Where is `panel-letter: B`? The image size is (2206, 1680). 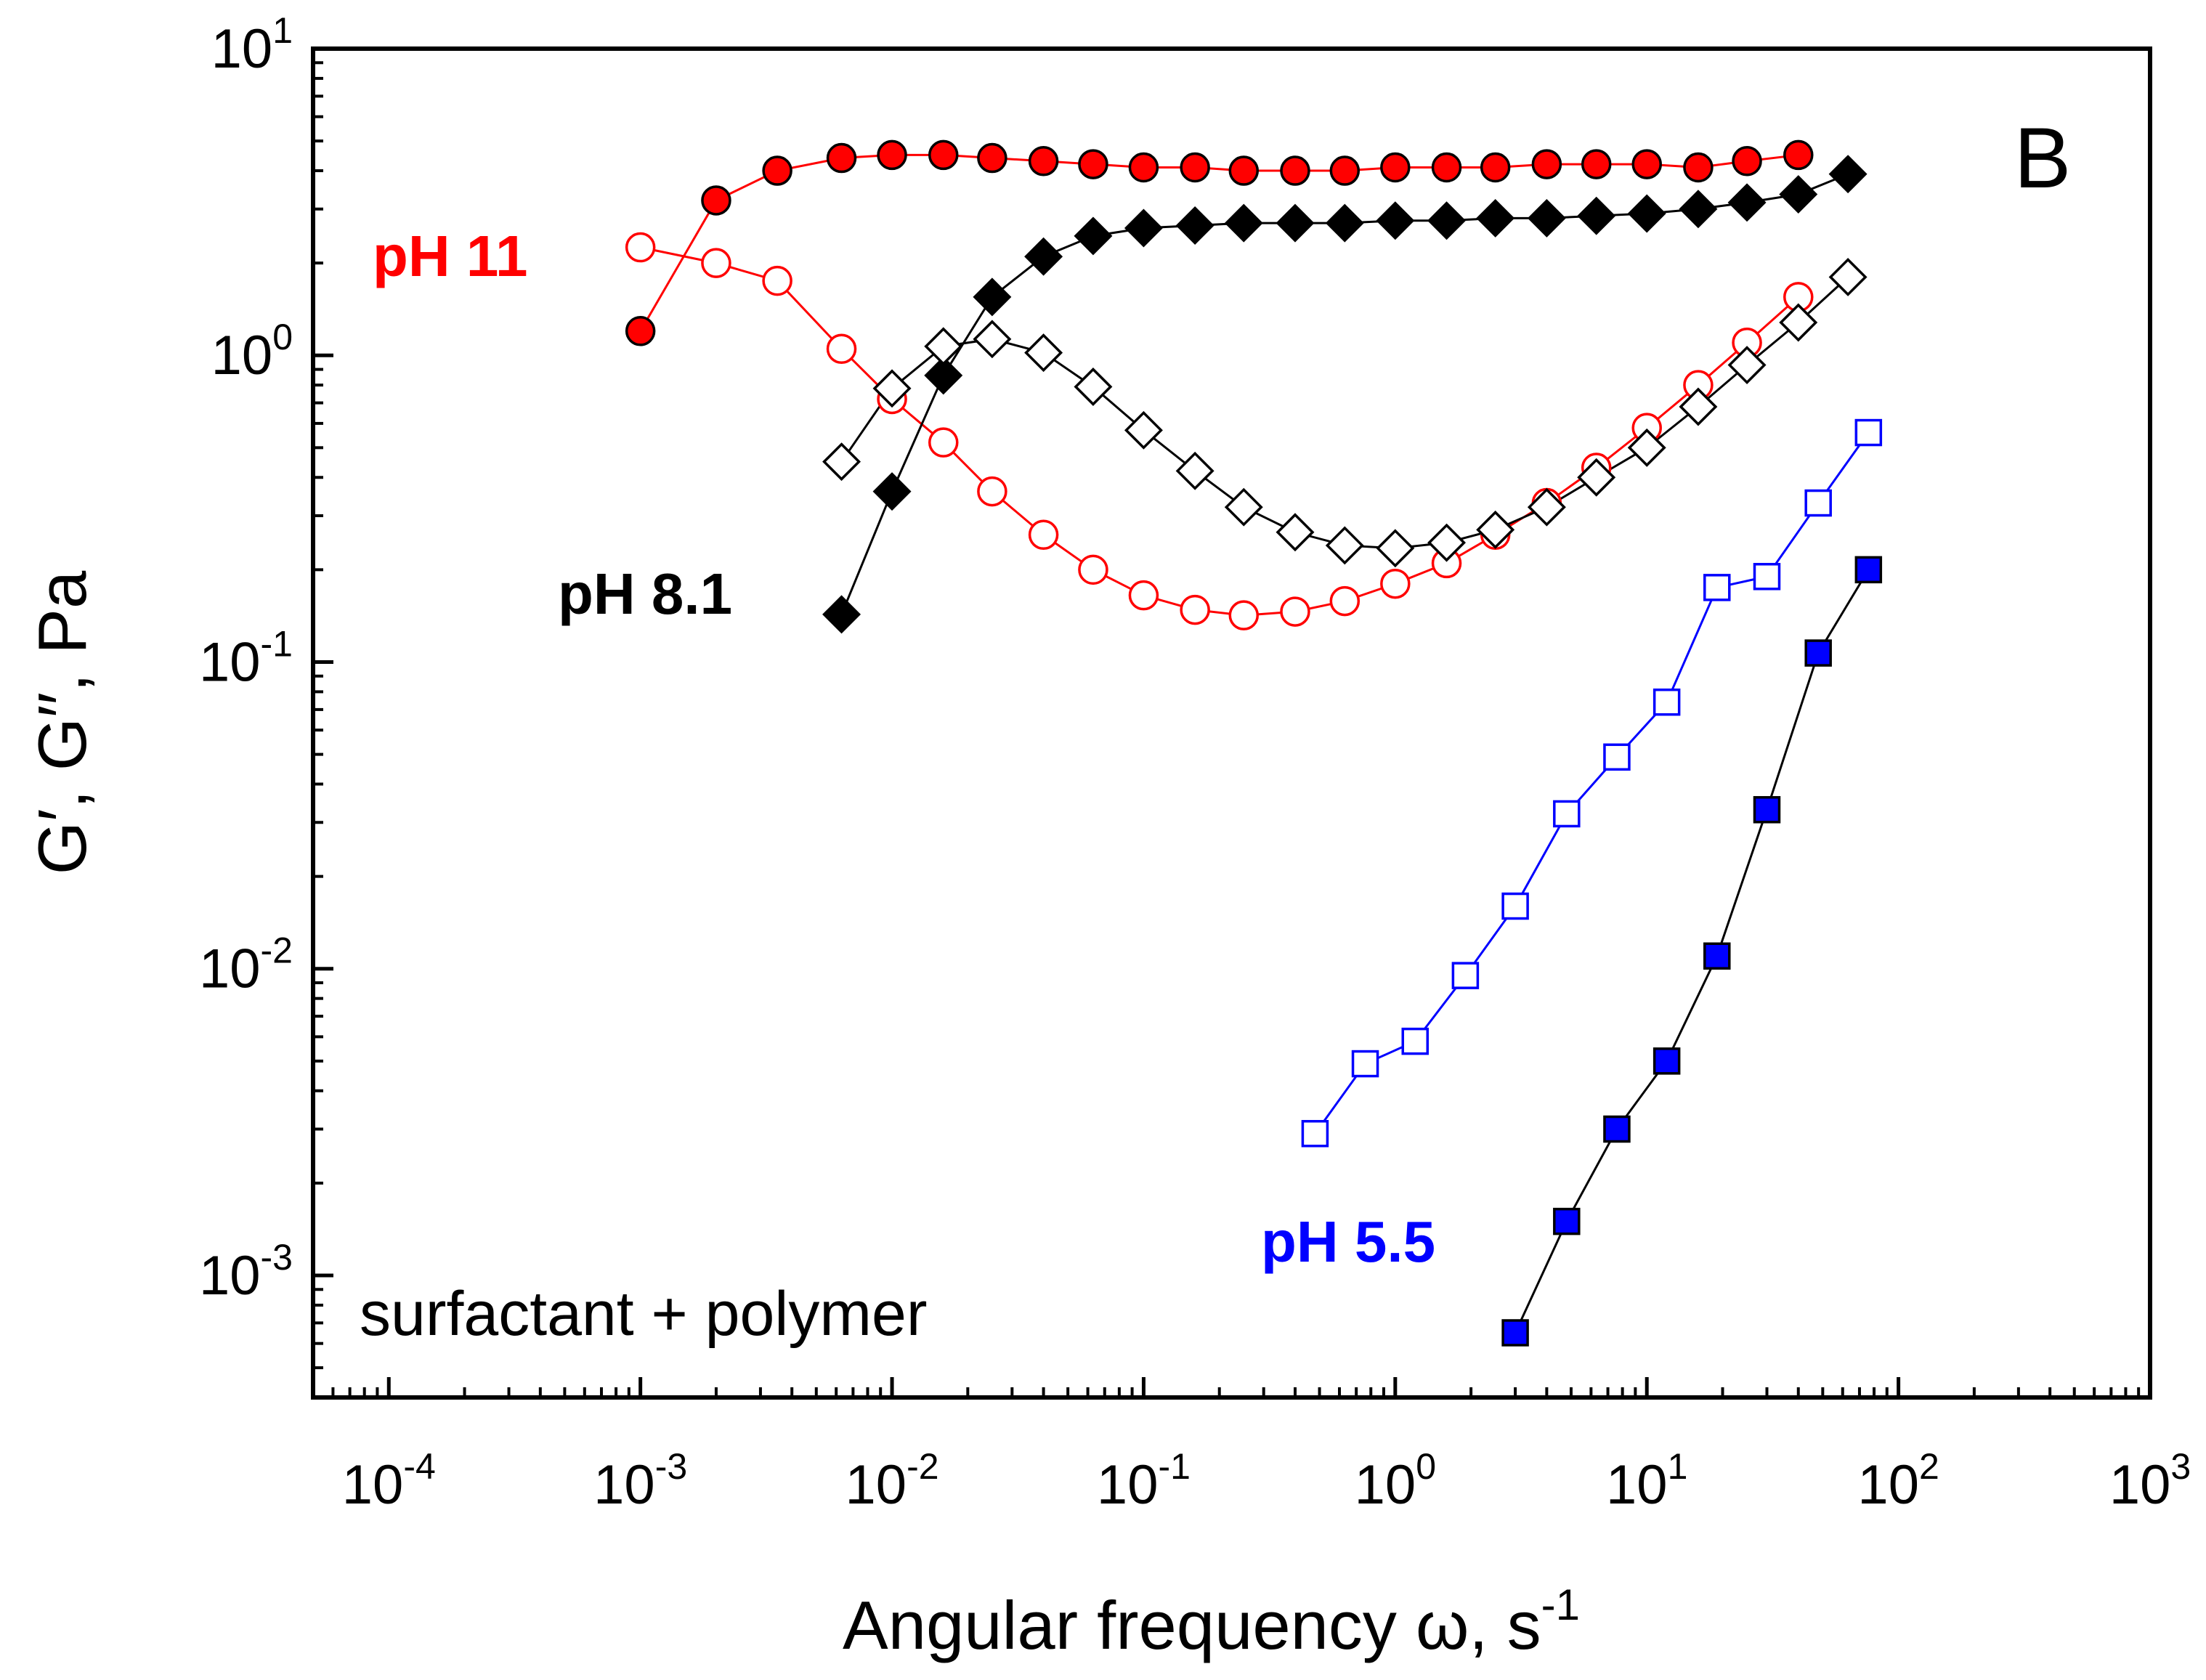
panel-letter: B is located at coordinates (2043, 158).